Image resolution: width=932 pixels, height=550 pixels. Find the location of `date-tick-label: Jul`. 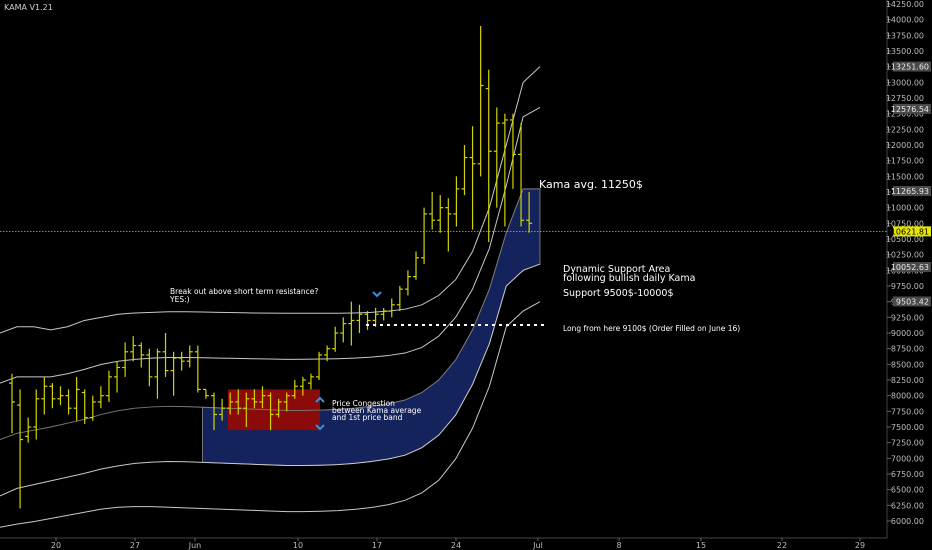

date-tick-label: Jul is located at coordinates (537, 545).